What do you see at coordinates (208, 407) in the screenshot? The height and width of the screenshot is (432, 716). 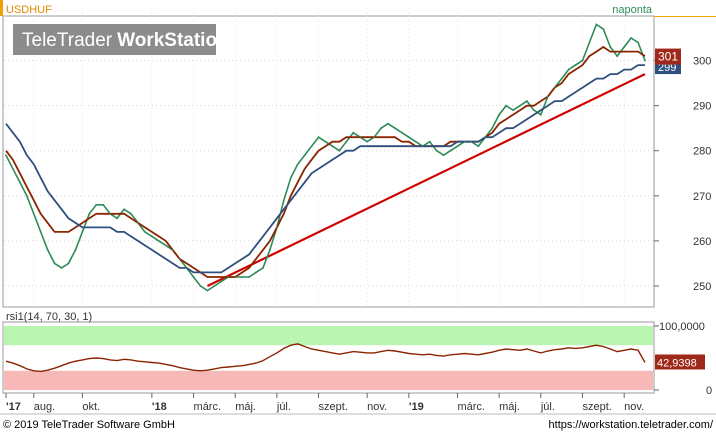 I see `x-tick-label: márc.` at bounding box center [208, 407].